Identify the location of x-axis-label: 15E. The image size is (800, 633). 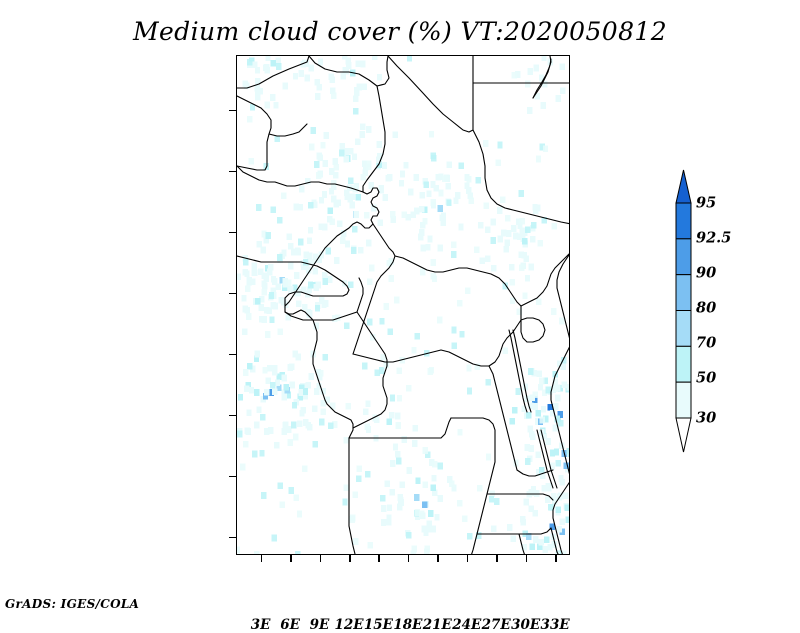
(378, 625).